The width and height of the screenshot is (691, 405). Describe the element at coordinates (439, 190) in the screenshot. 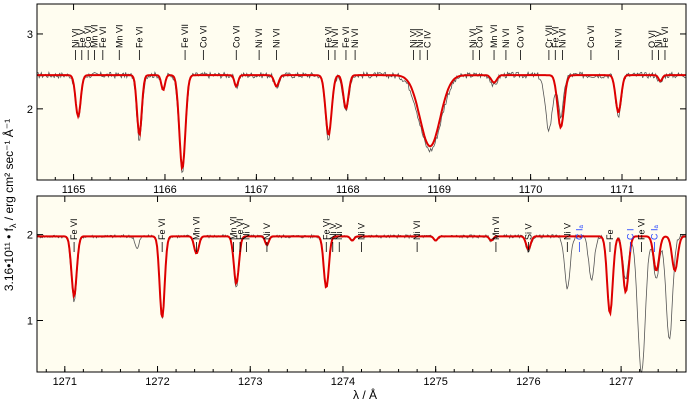

I see `x-tick-label: 1169` at that location.